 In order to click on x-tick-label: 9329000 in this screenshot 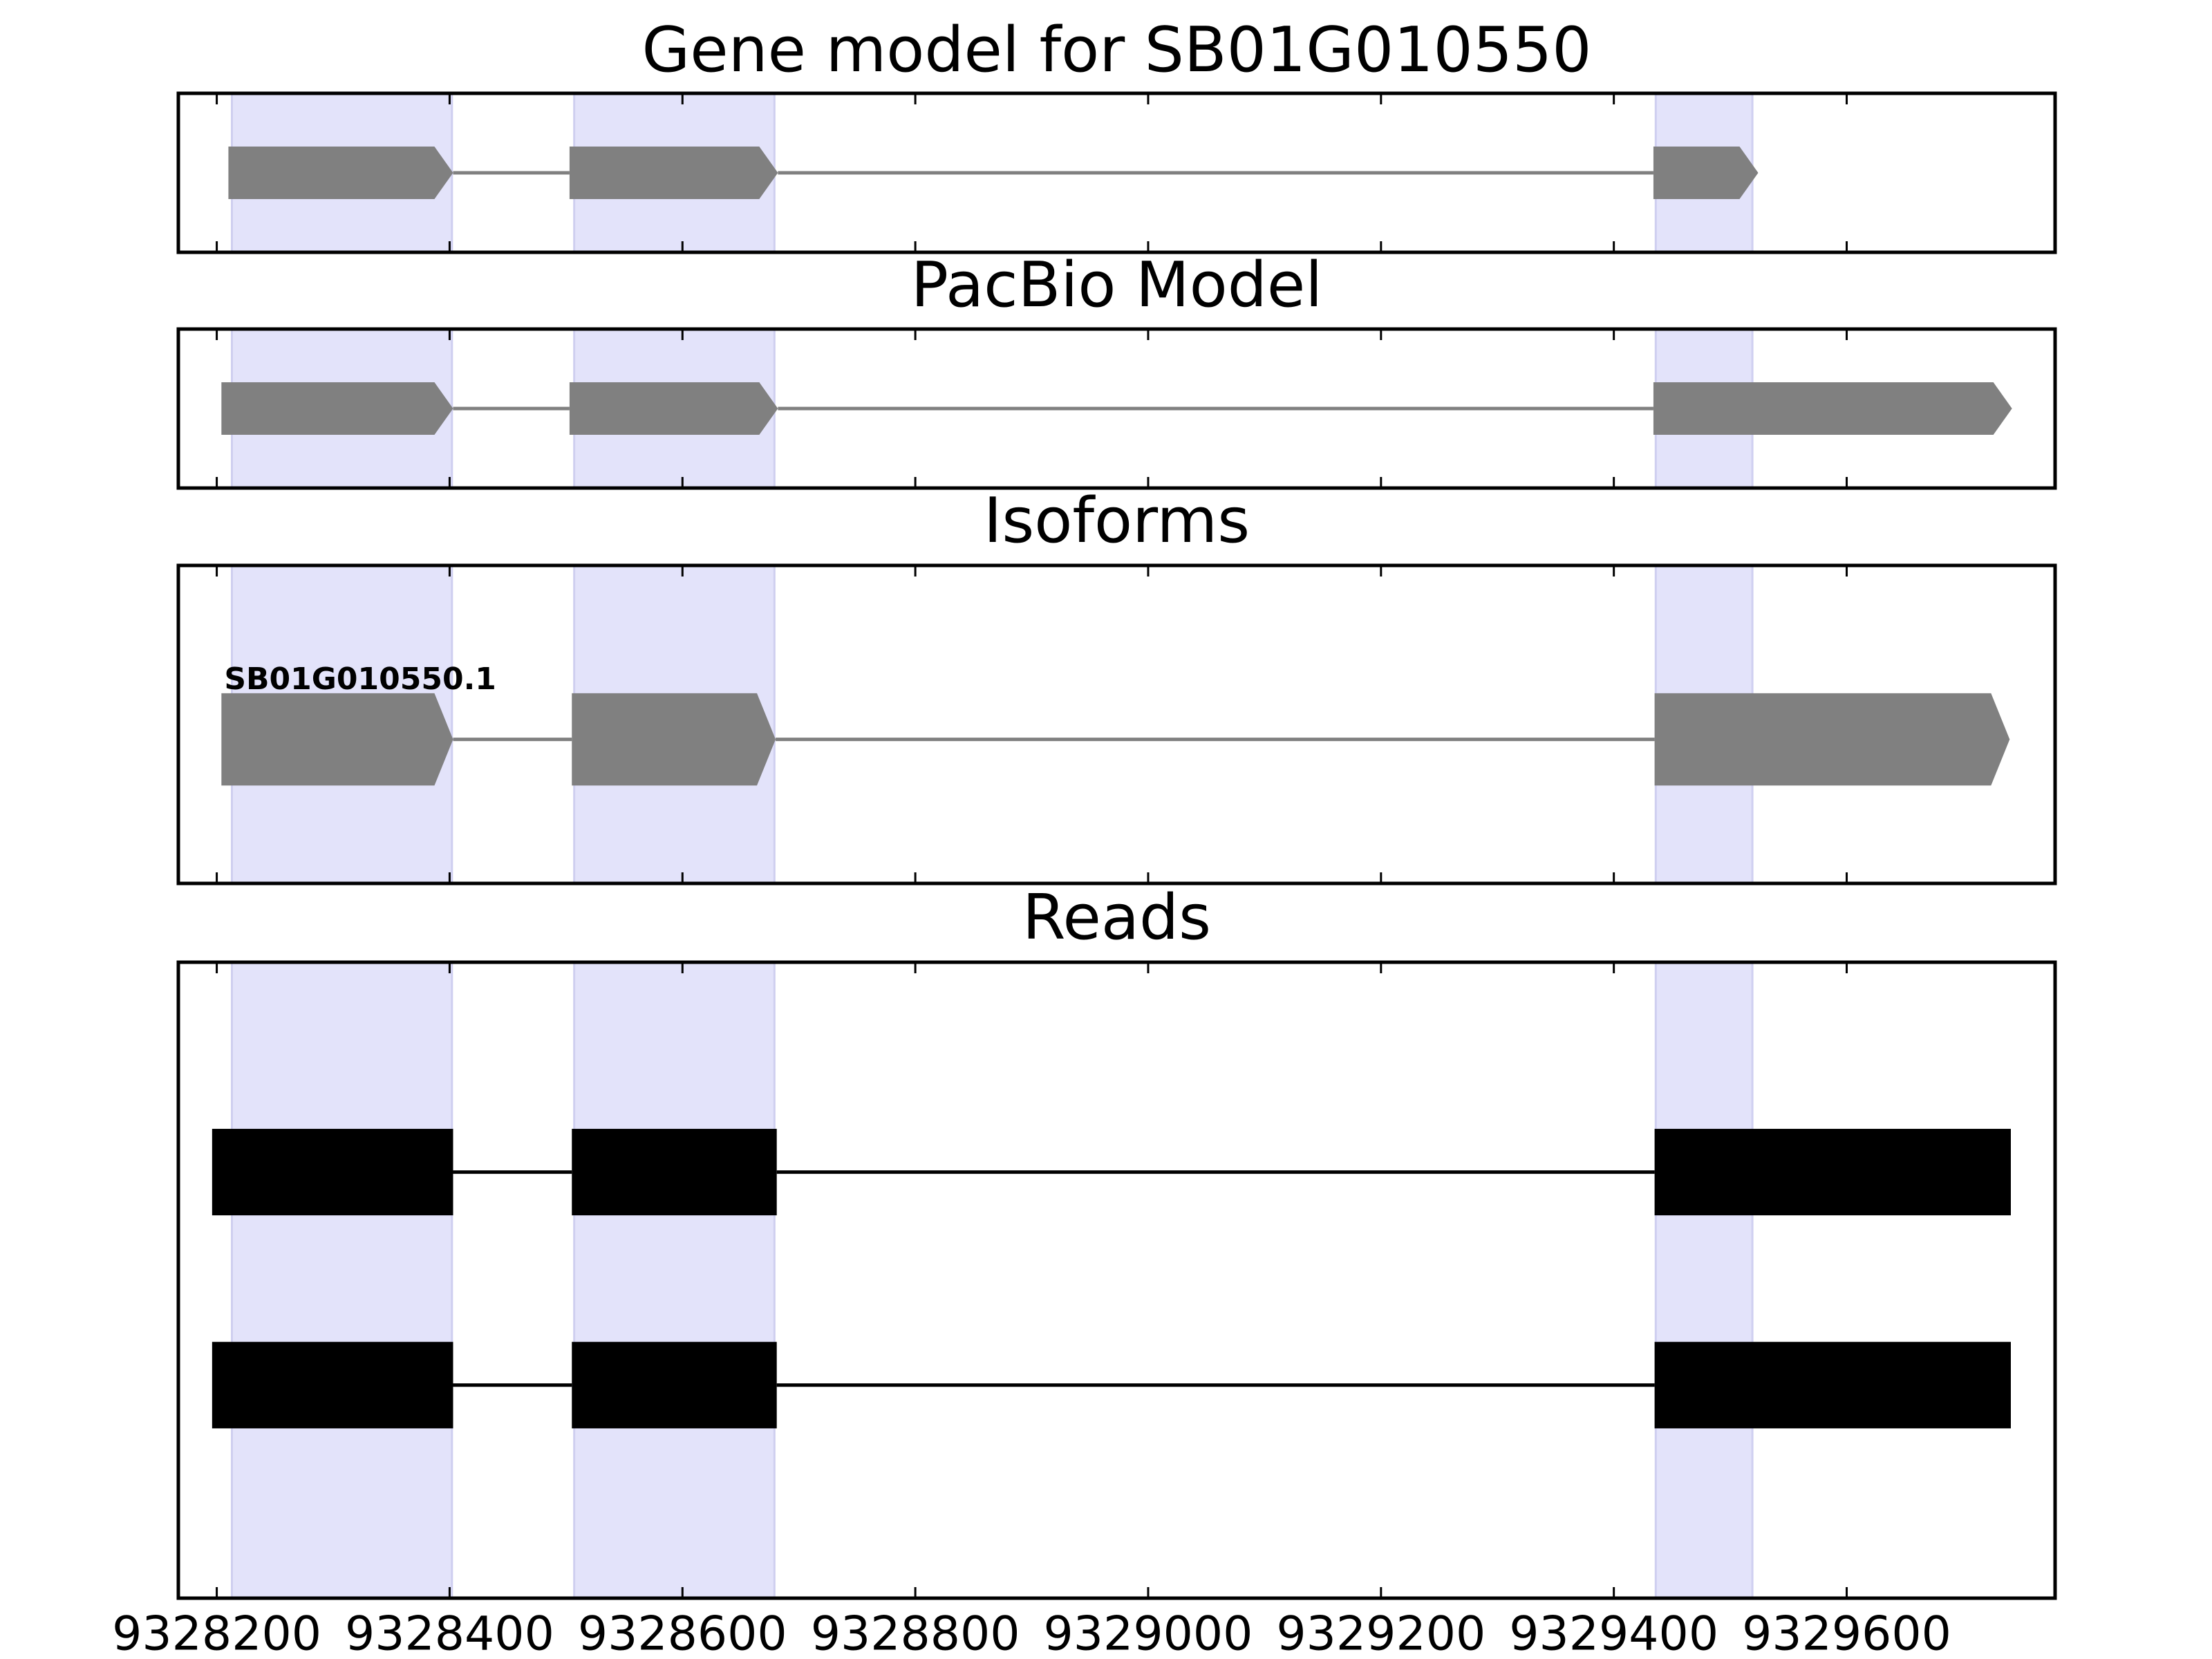, I will do `click(1148, 1633)`.